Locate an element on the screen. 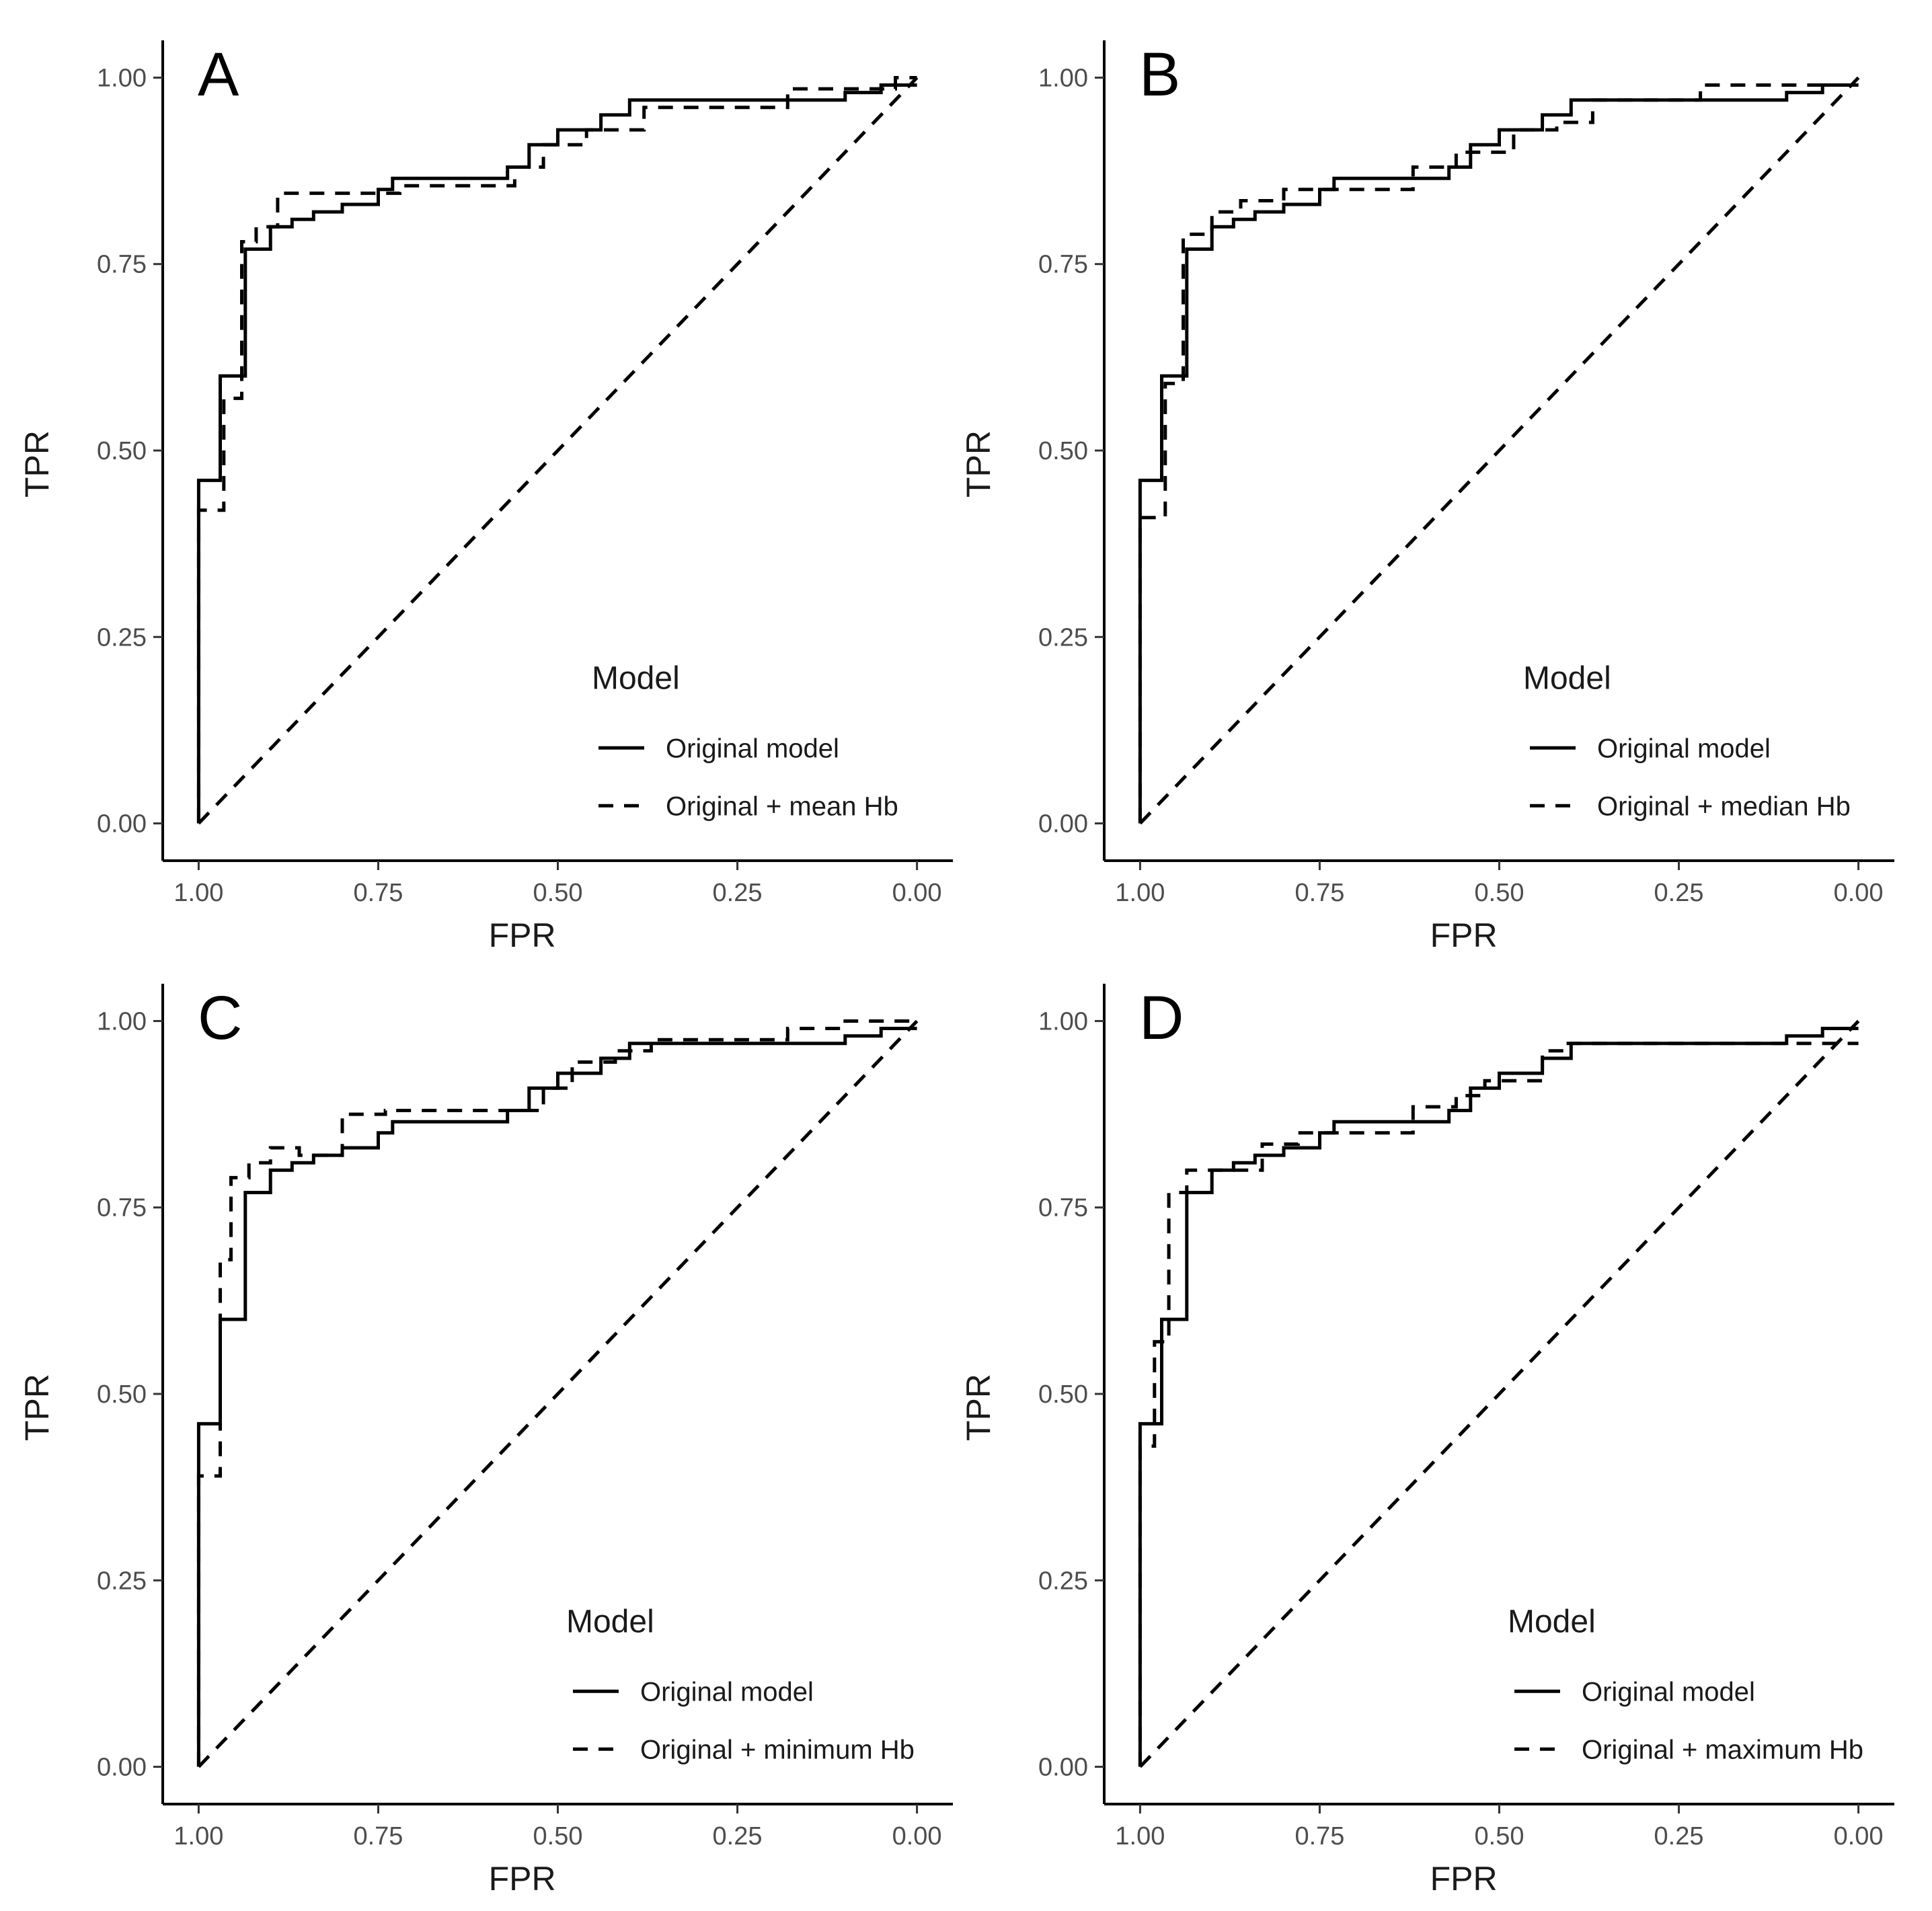  legend: Model Original model Original + maximum Hb is located at coordinates (1686, 1684).